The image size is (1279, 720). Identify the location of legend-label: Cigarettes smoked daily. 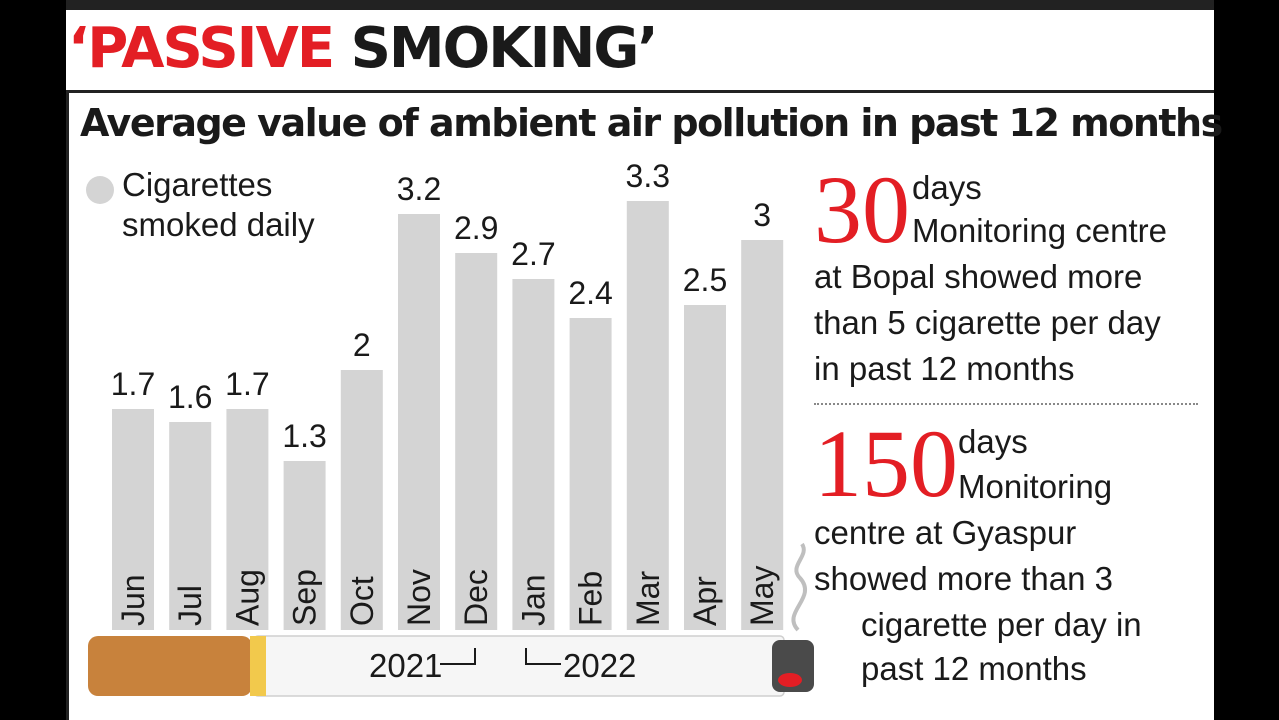
(218, 204).